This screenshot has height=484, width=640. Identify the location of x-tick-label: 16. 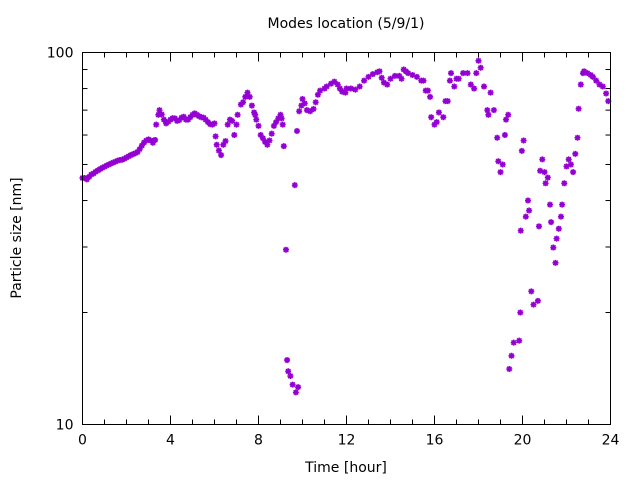
(435, 441).